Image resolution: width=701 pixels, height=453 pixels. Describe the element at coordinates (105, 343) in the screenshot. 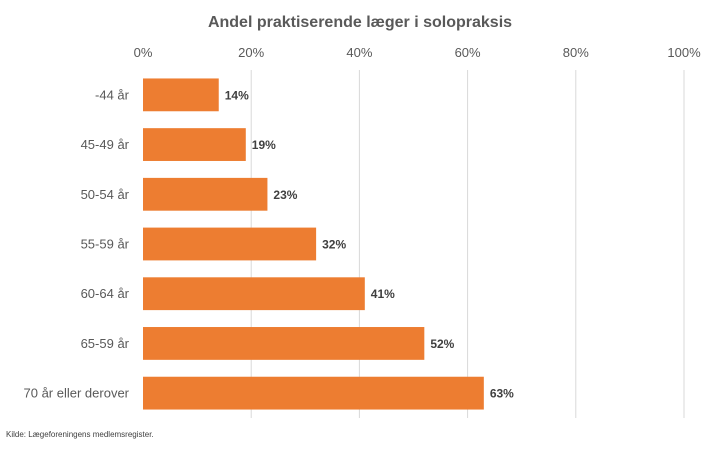

I see `category-label: 65-59 år` at that location.